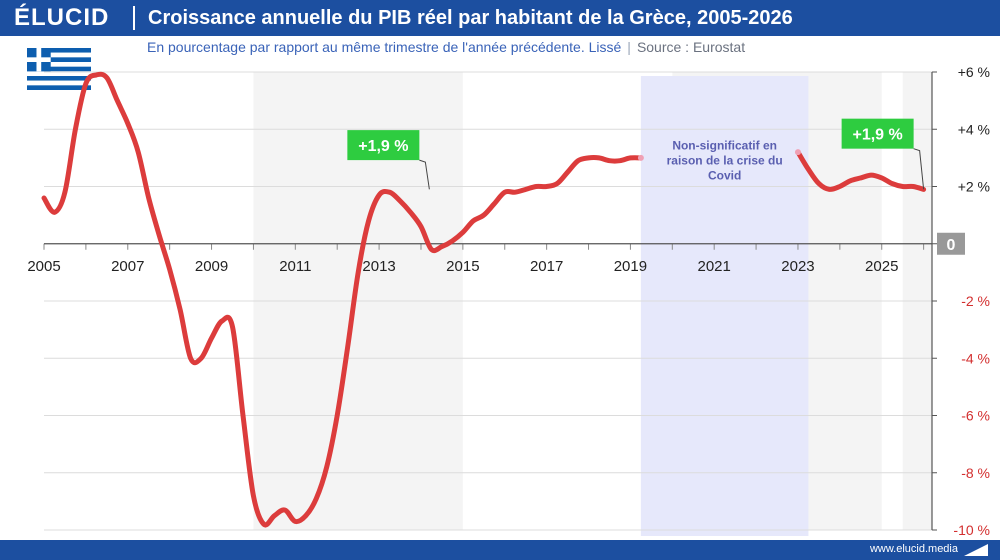  Describe the element at coordinates (127, 266) in the screenshot. I see `x-tick-label: 2007` at that location.